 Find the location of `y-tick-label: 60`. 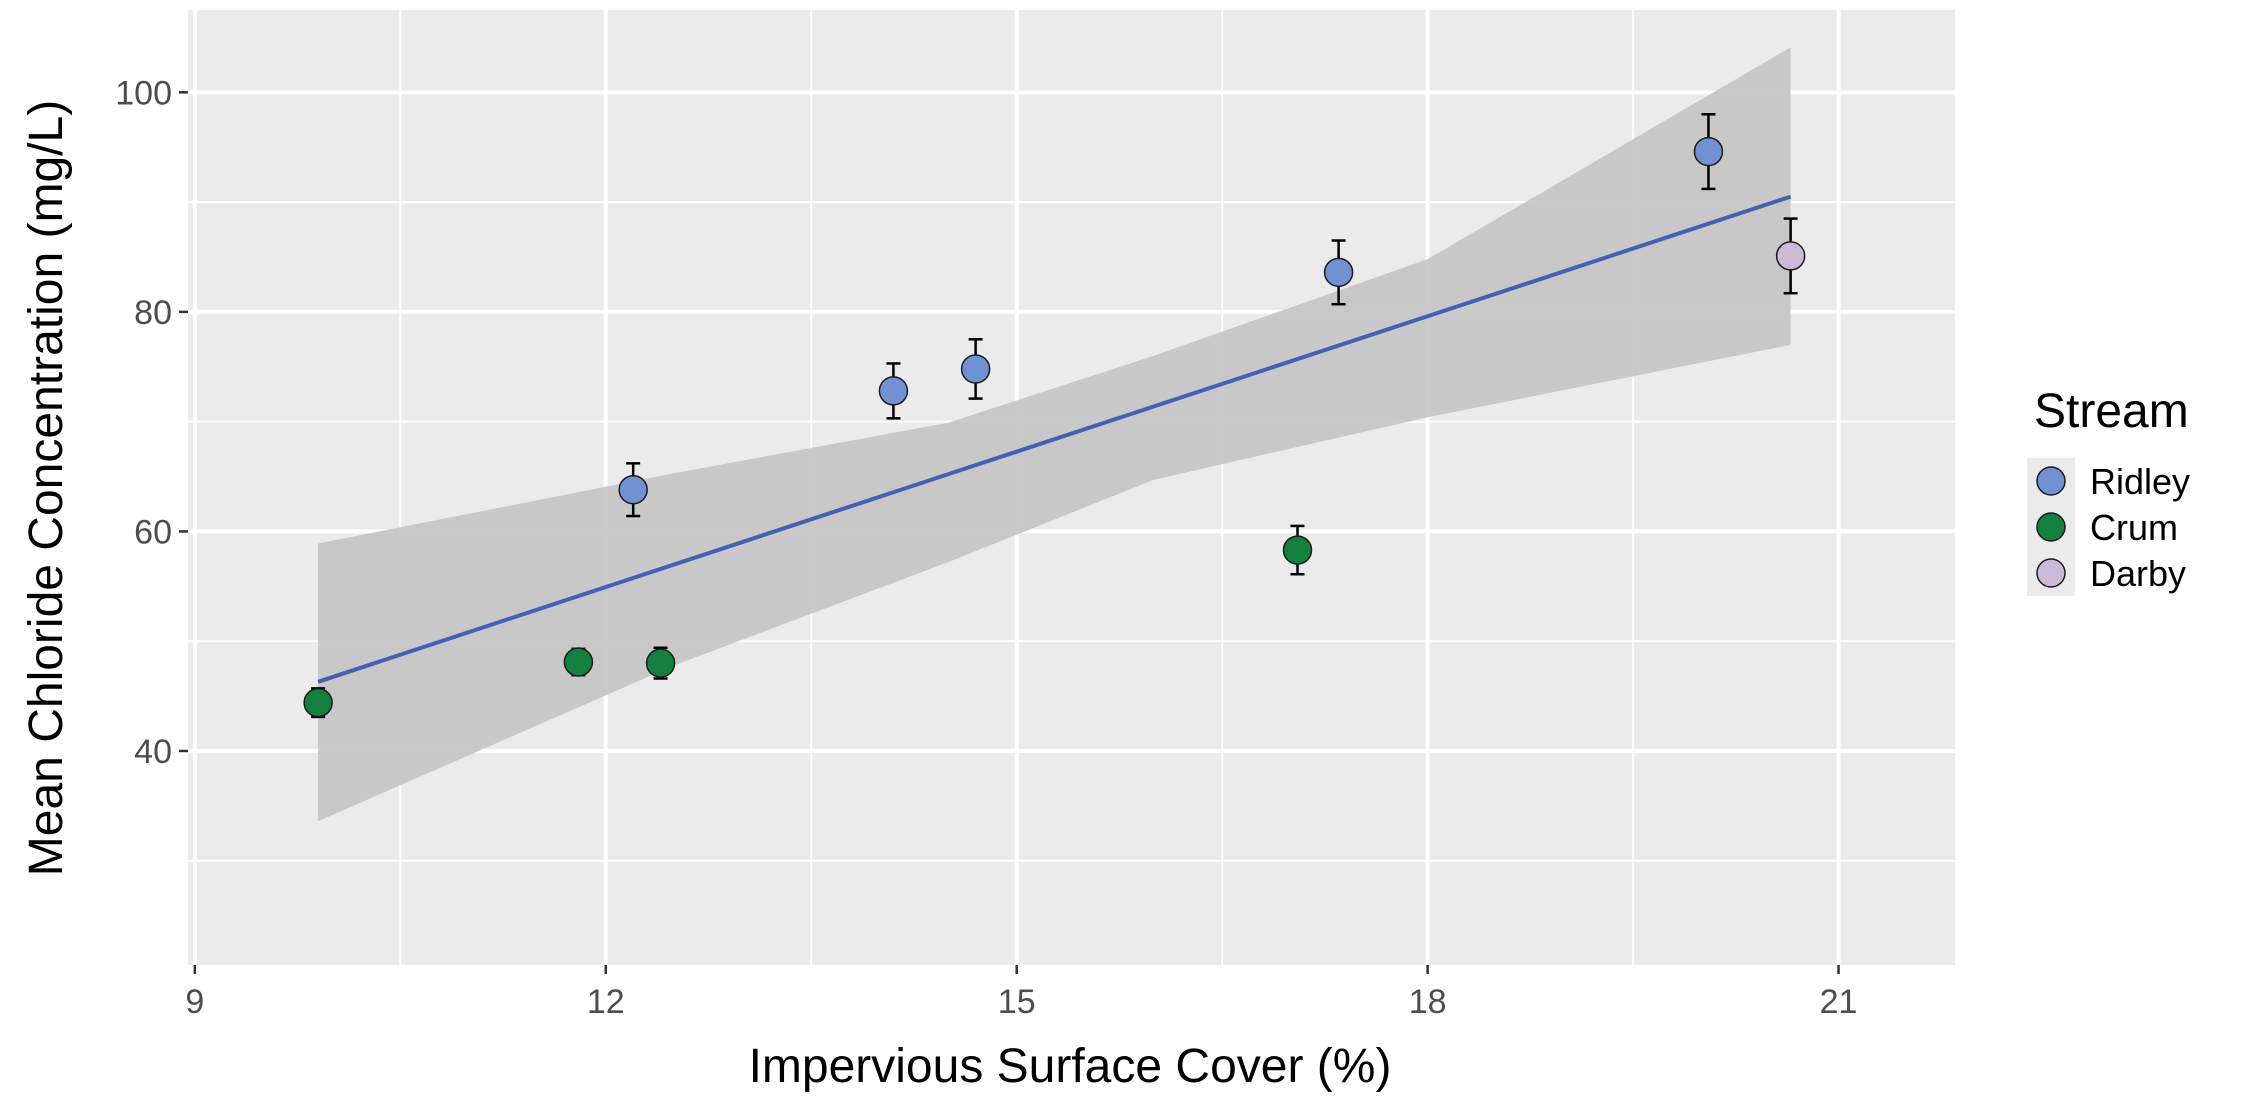

y-tick-label: 60 is located at coordinates (153, 532).